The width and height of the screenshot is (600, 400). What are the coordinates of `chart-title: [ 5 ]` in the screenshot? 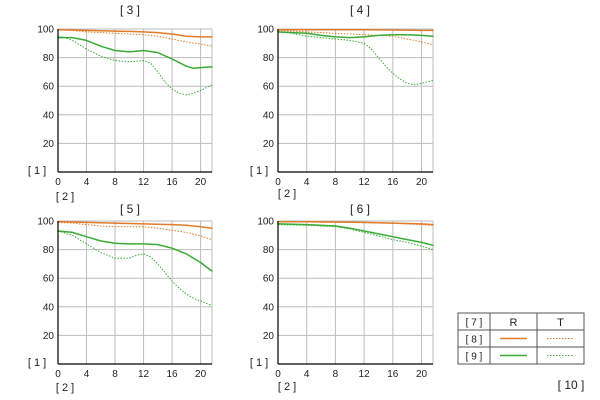 It's located at (130, 209).